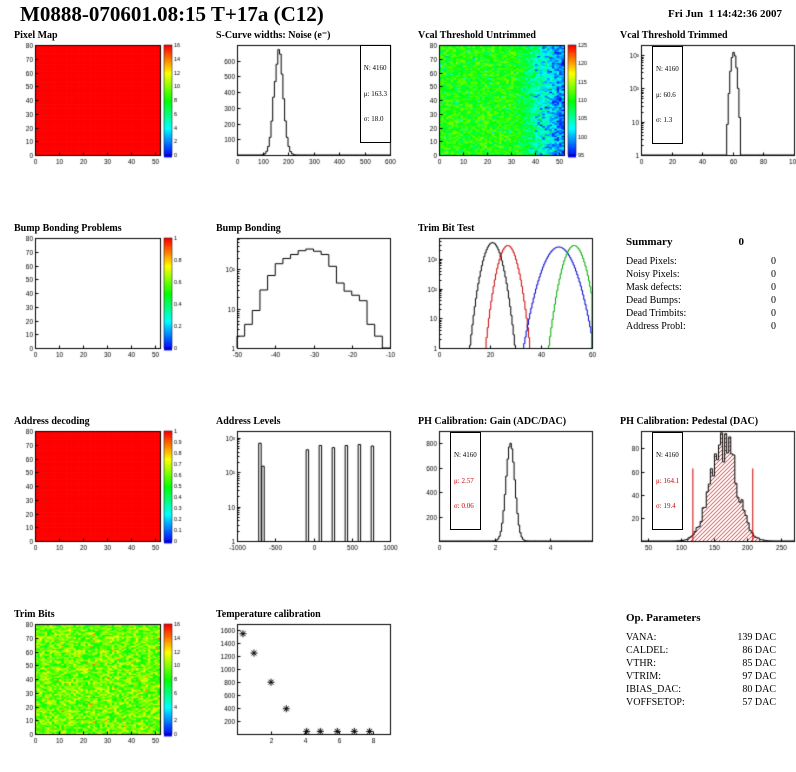 The image size is (796, 772). I want to click on plot-title: Pixel Map, so click(36, 35).